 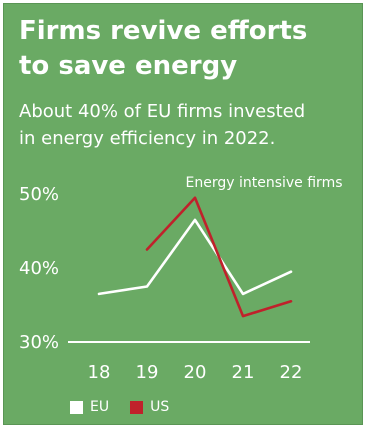 What do you see at coordinates (243, 372) in the screenshot?
I see `x-tick-label: 21` at bounding box center [243, 372].